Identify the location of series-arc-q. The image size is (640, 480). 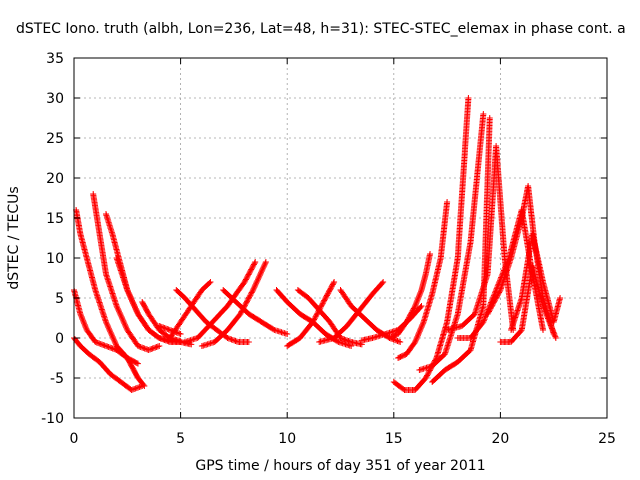
(351, 312).